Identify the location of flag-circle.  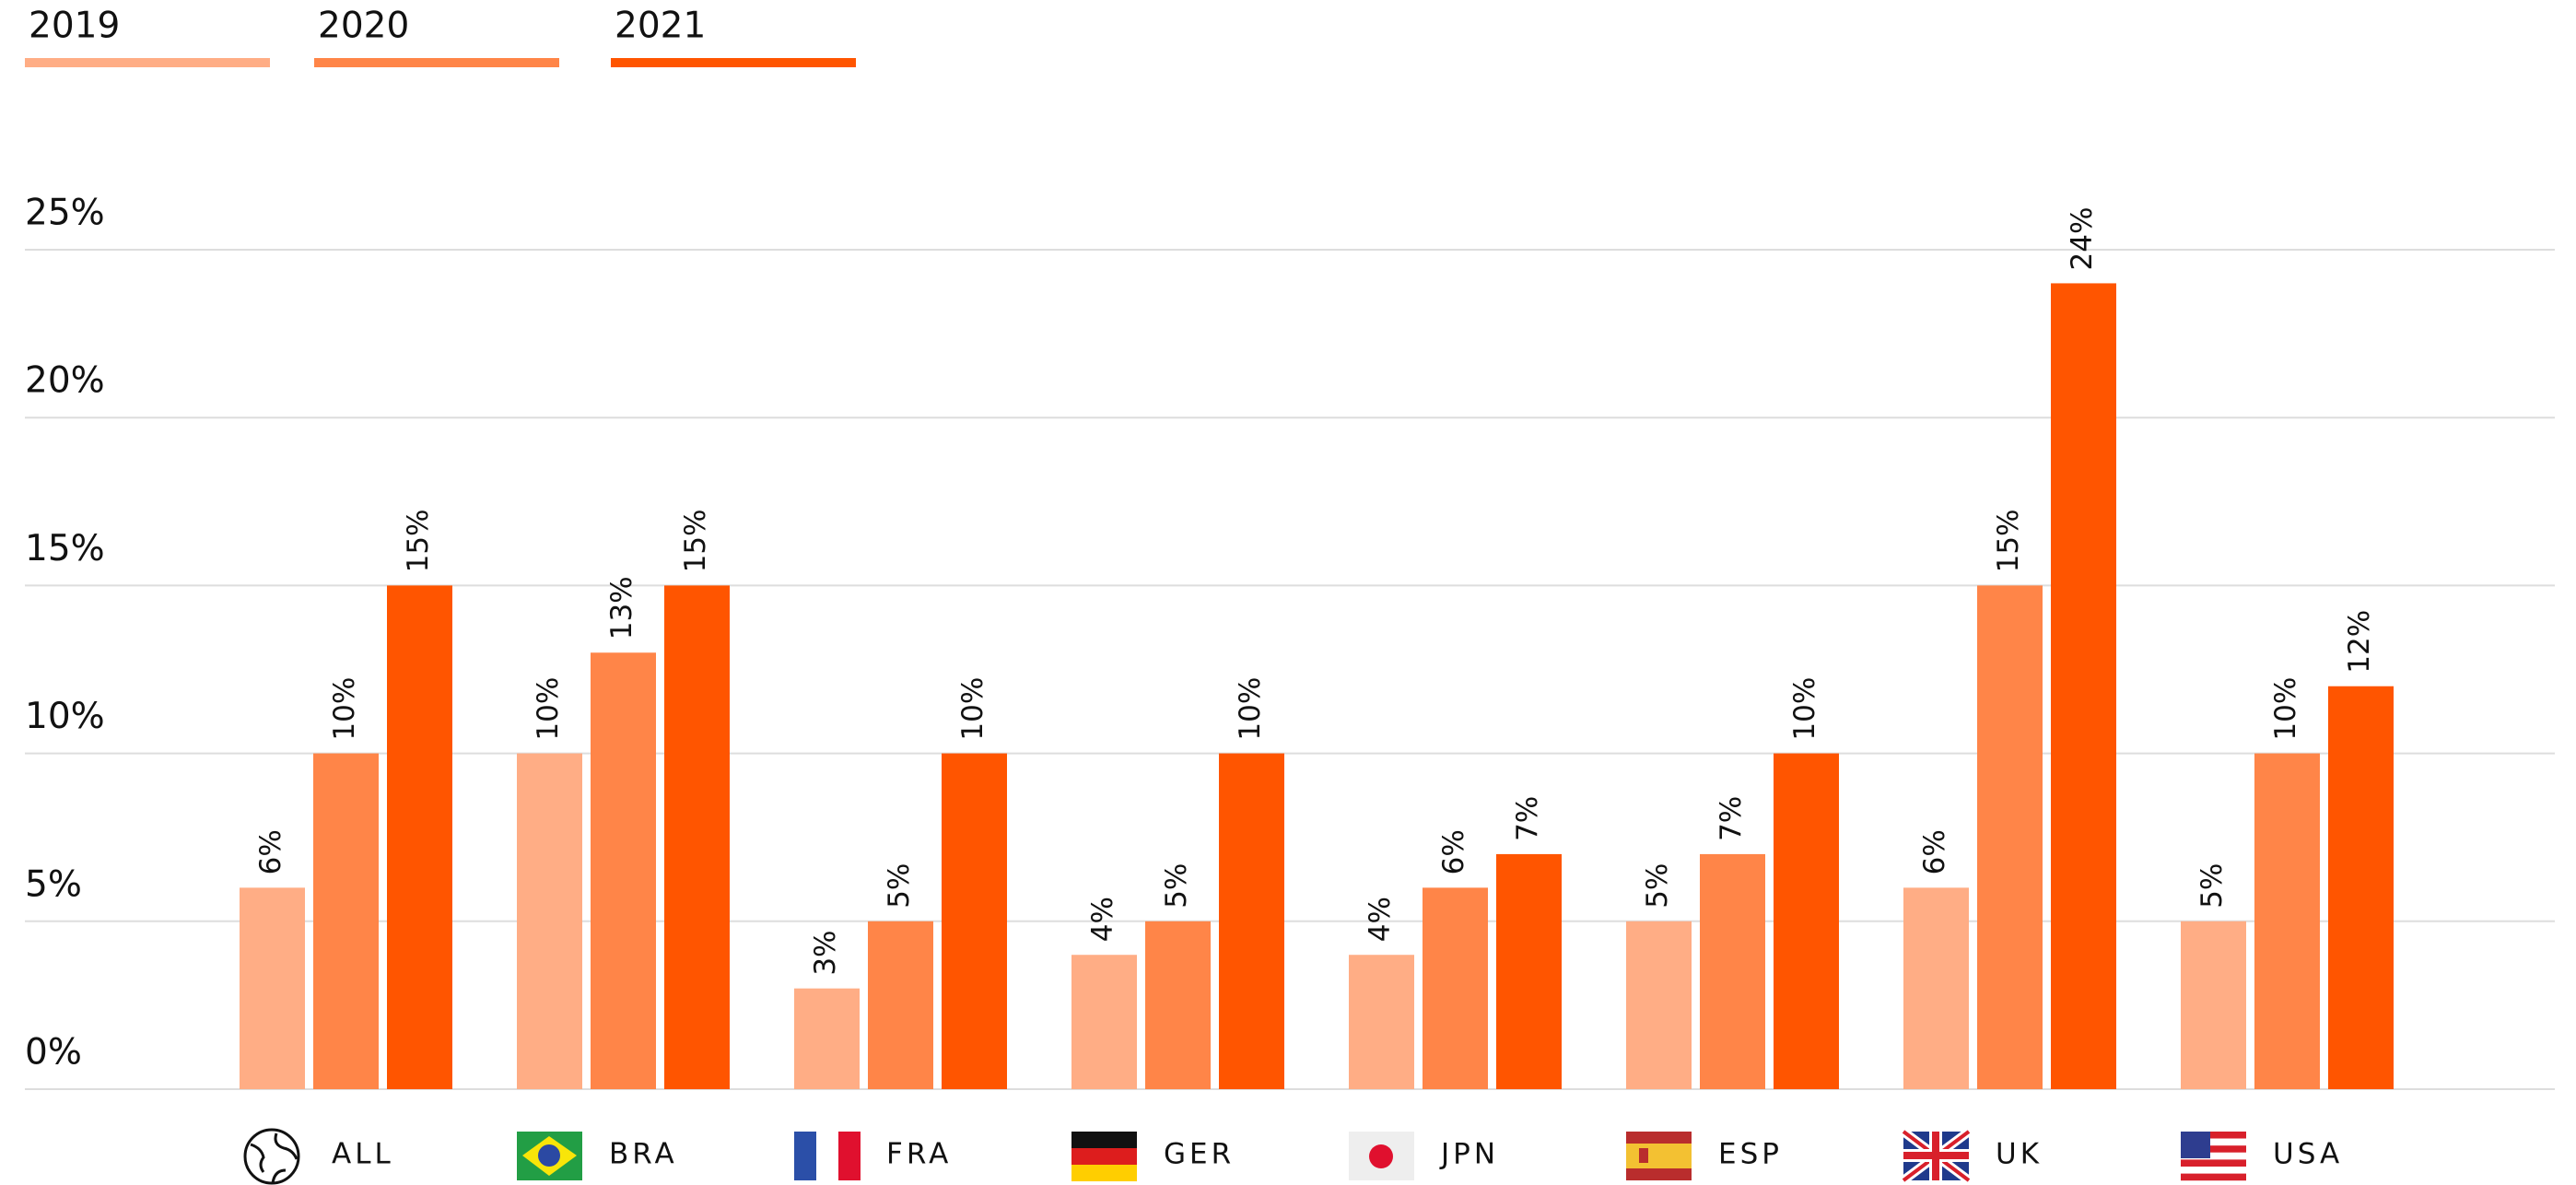
(549, 1155).